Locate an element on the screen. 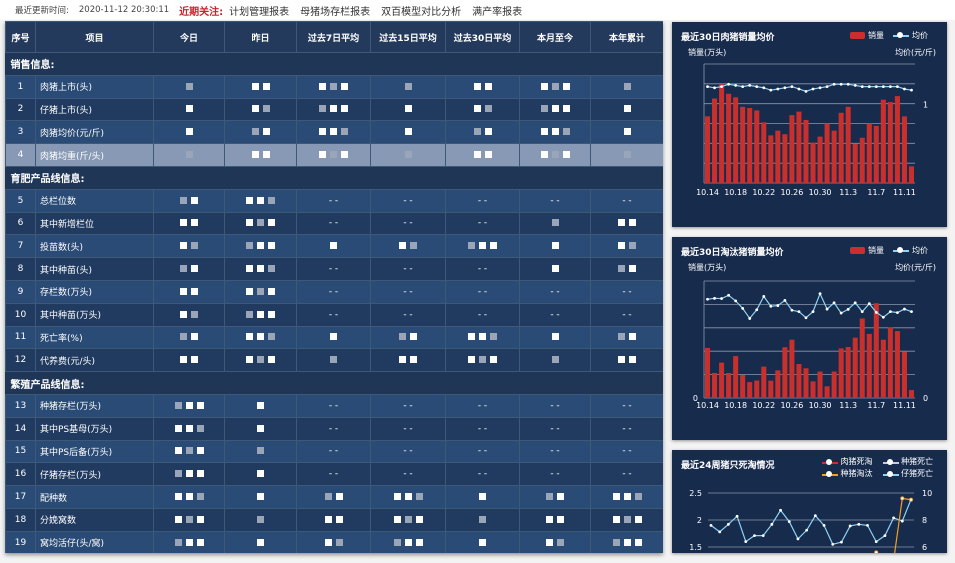 This screenshot has height=563, width=955. legend-item: 仔猪死亡 is located at coordinates (907, 473).